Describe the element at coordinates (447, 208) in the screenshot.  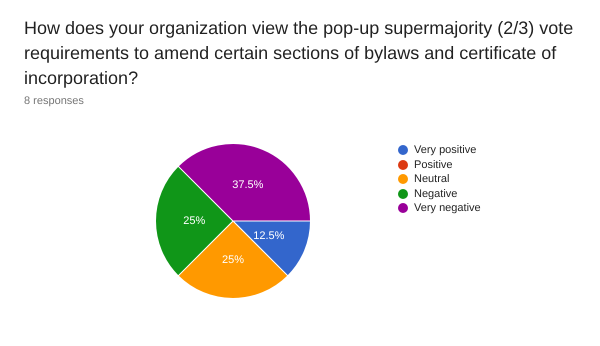
I see `legend-label: Very negative` at that location.